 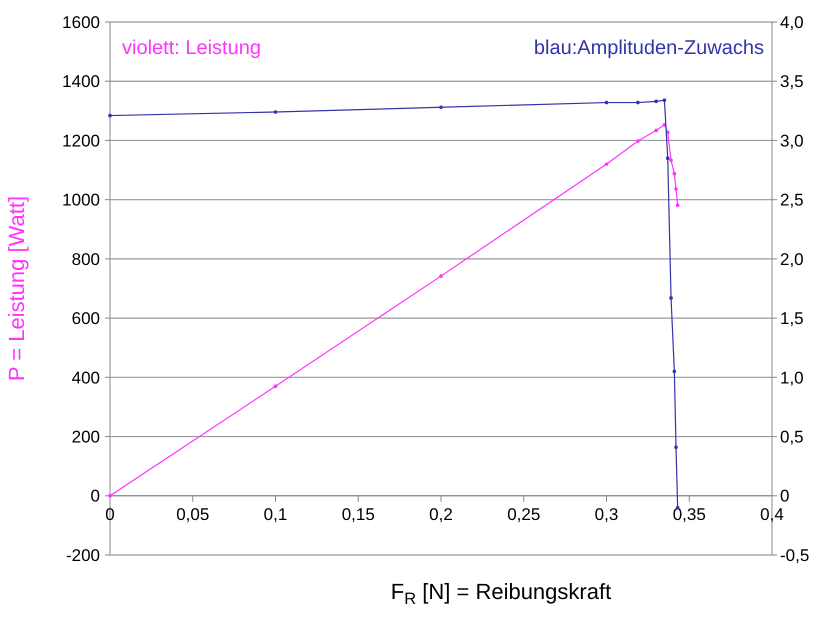 What do you see at coordinates (792, 378) in the screenshot?
I see `y2-tick-label: 1,0` at bounding box center [792, 378].